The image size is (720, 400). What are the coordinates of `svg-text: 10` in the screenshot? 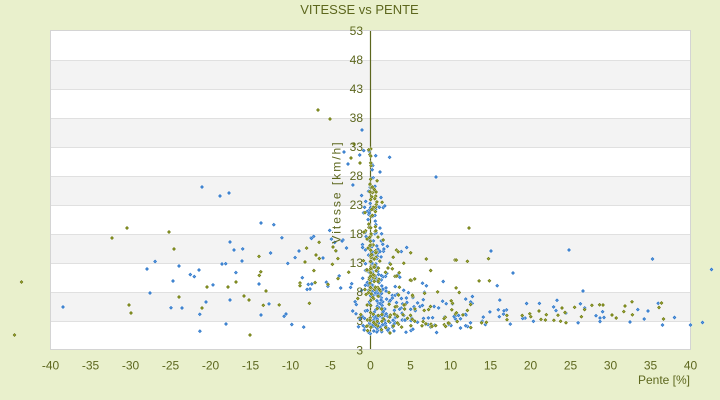 It's located at (451, 366).